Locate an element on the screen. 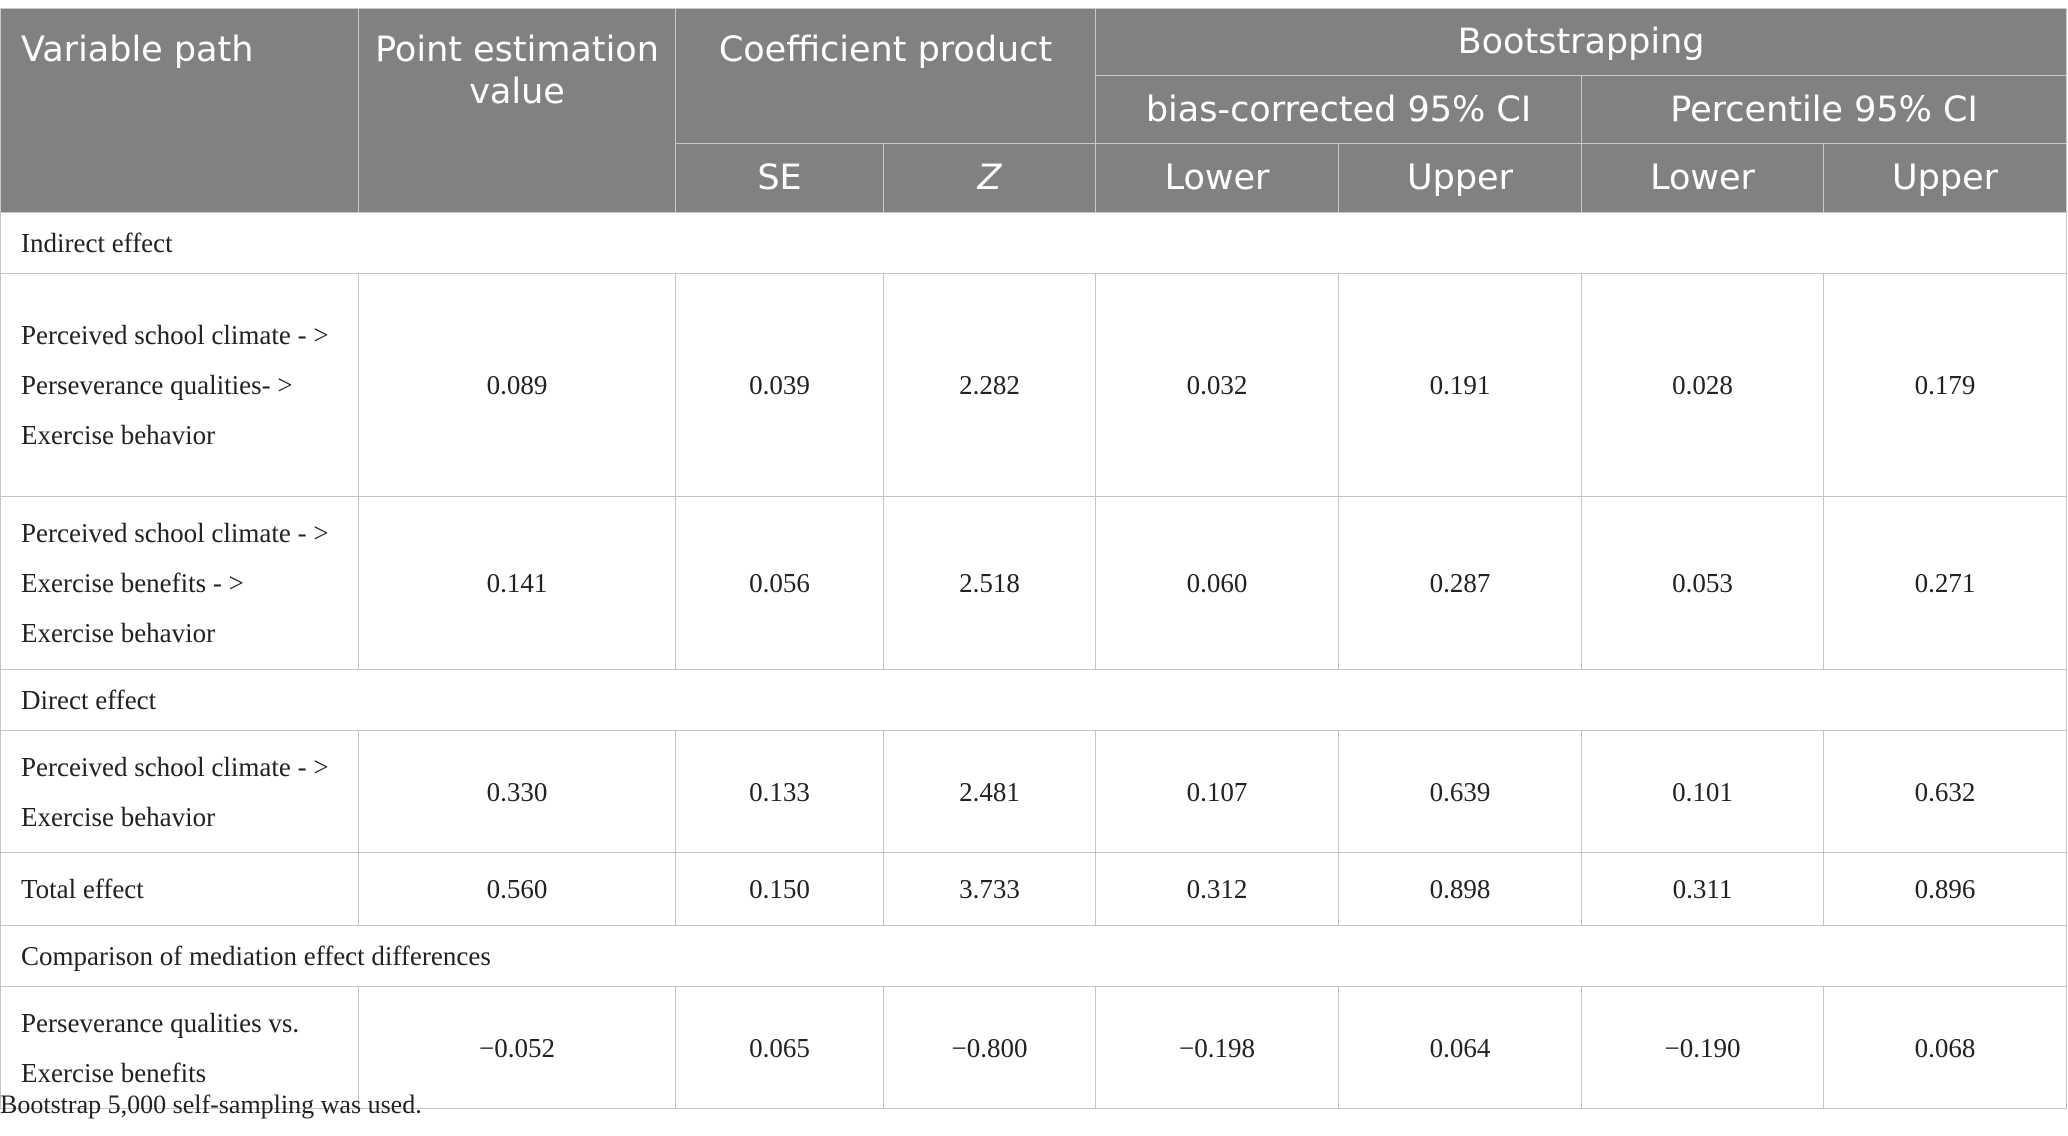 This screenshot has height=1136, width=2068. cell-z: 2.518 is located at coordinates (989, 583).